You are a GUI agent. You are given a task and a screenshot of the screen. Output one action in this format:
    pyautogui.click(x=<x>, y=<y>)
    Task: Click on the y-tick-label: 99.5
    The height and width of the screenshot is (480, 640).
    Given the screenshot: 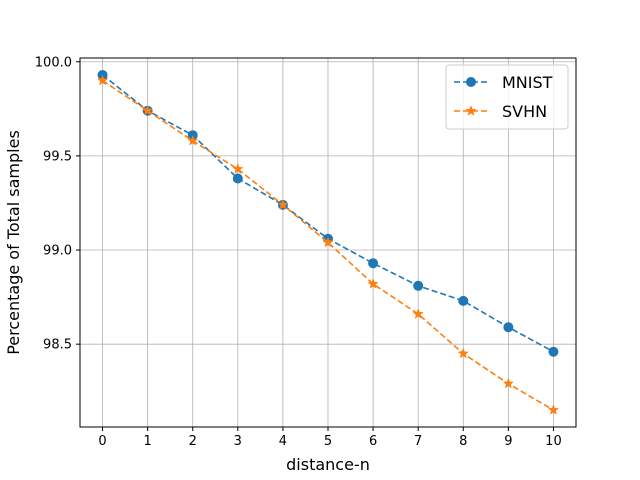 What is the action you would take?
    pyautogui.click(x=57, y=156)
    